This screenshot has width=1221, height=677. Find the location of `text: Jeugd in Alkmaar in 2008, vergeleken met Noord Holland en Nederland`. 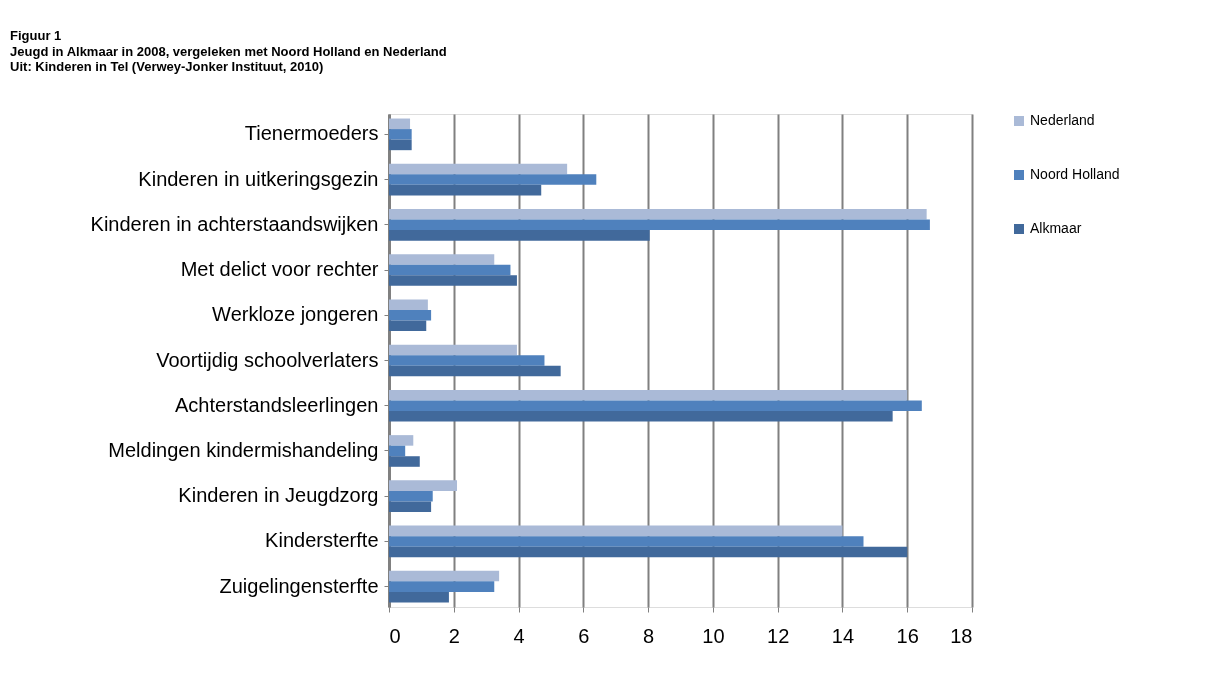

text: Jeugd in Alkmaar in 2008, vergeleken met Noord Holland en Nederland is located at coordinates (228, 51).